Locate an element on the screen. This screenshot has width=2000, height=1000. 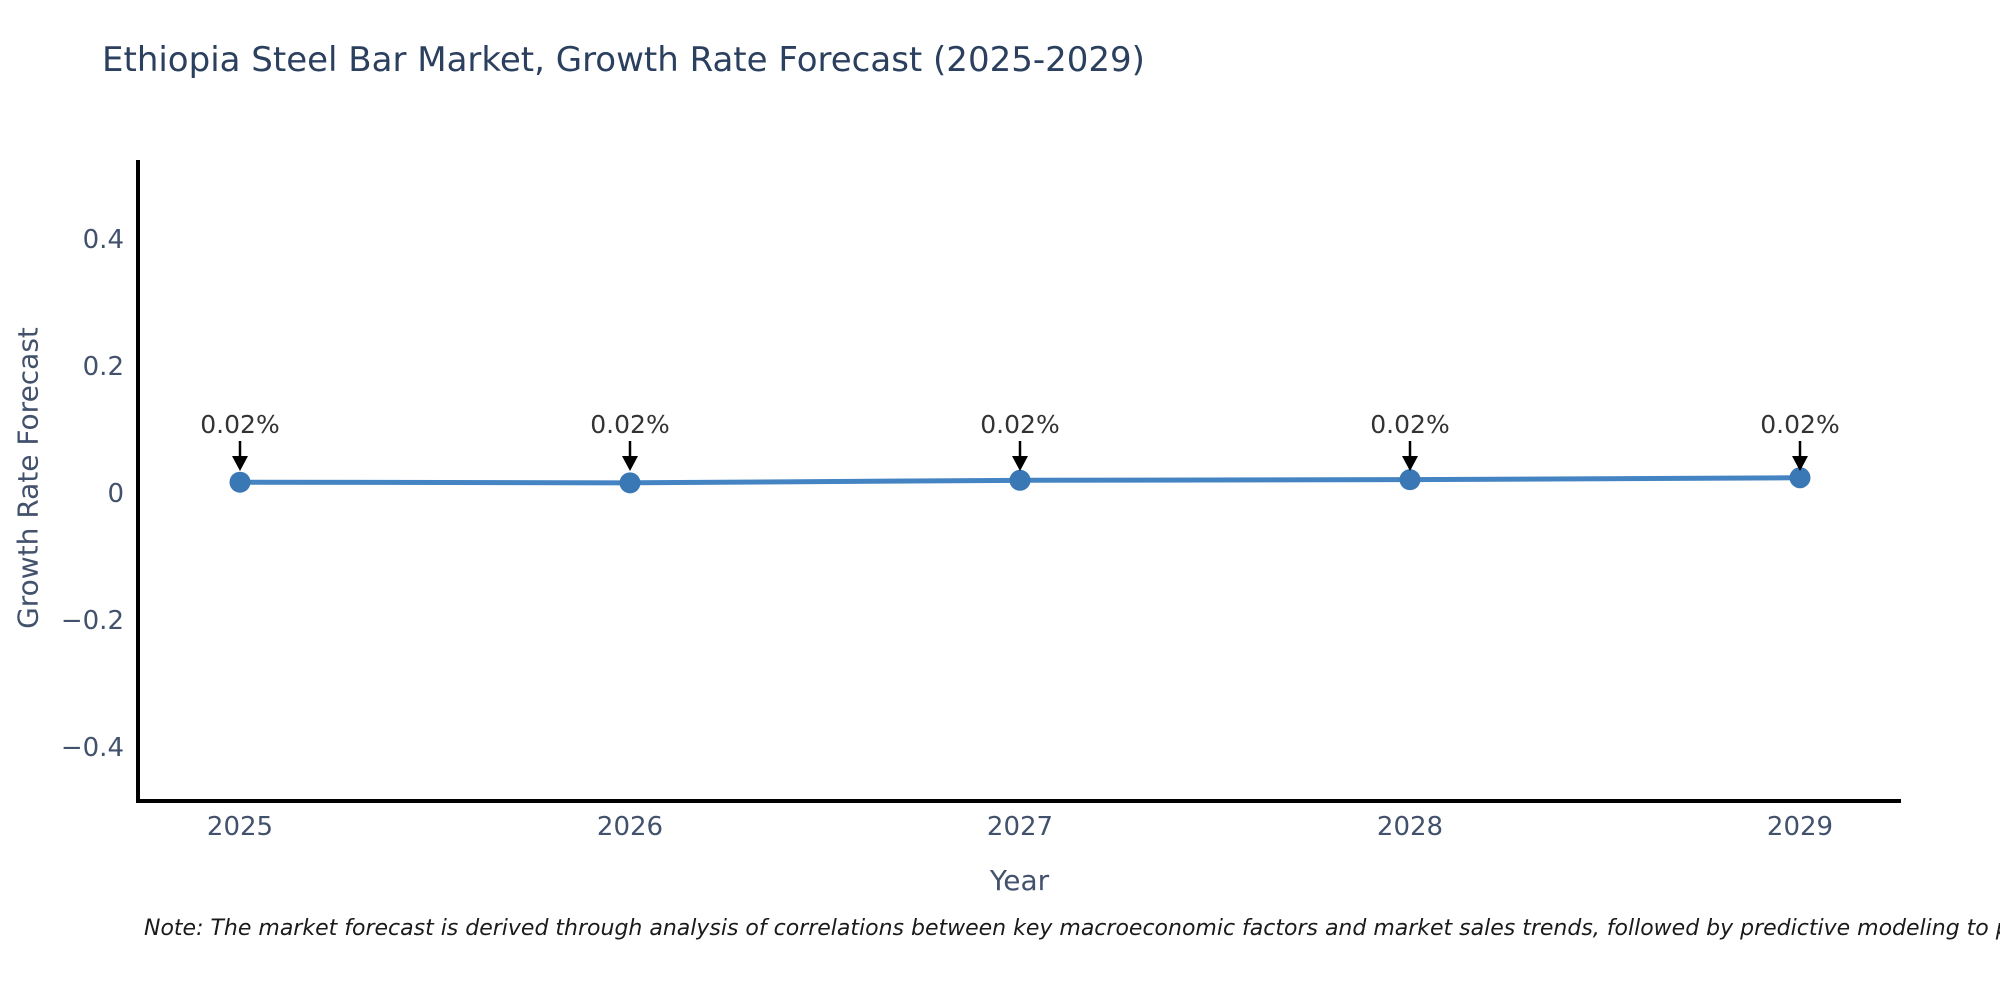
y-tick-label: 0.4 is located at coordinates (103, 240).